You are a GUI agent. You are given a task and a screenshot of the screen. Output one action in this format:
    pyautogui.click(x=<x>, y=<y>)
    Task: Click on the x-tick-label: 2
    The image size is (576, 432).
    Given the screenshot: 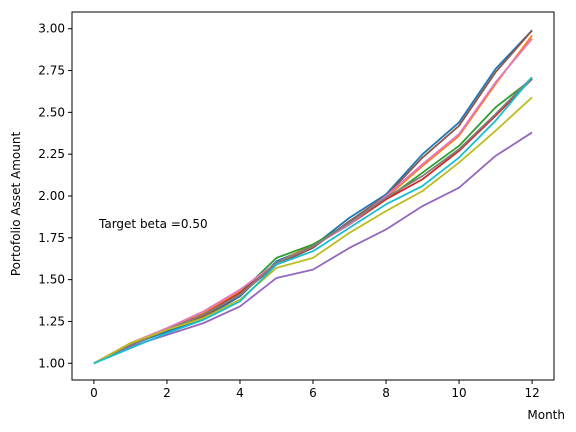 What is the action you would take?
    pyautogui.click(x=167, y=393)
    